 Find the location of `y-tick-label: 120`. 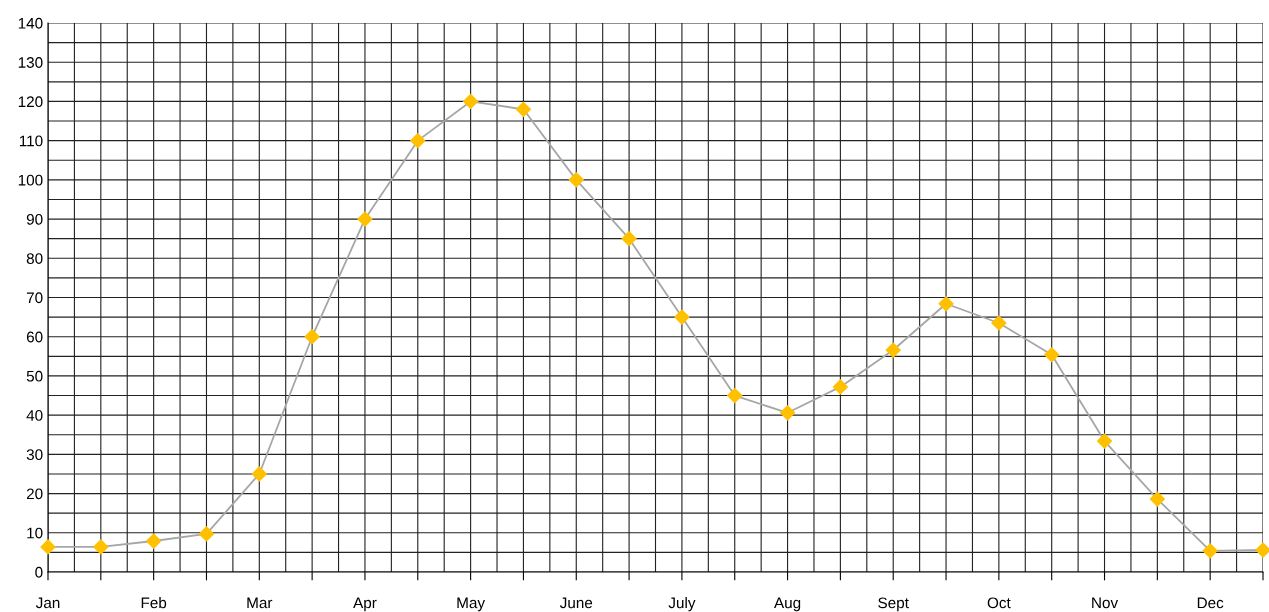

y-tick-label: 120 is located at coordinates (30, 102).